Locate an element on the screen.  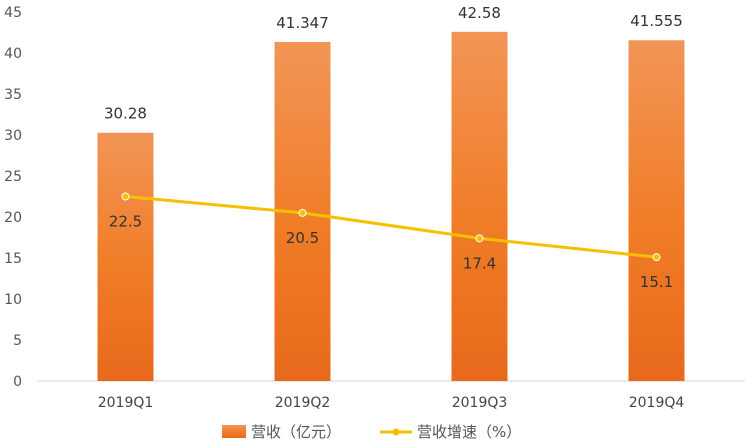
y-tick-label: 0 is located at coordinates (17, 382).